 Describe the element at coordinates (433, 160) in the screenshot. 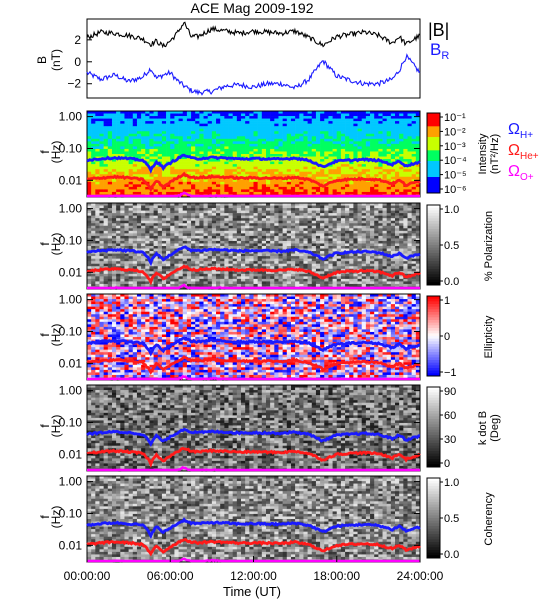

I see `colorbar-step` at that location.